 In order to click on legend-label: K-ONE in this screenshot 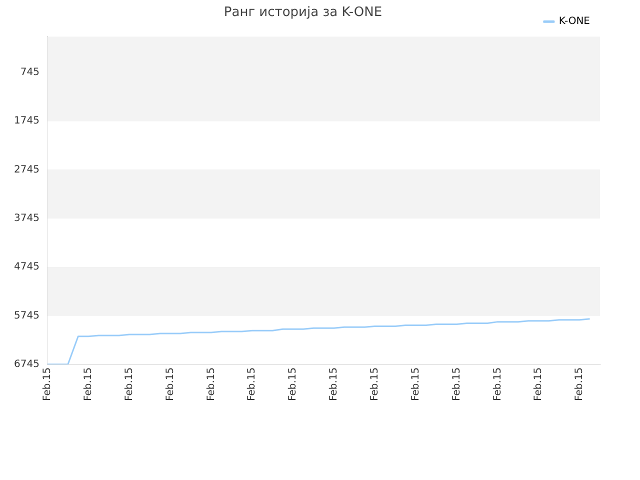, I will do `click(574, 22)`.